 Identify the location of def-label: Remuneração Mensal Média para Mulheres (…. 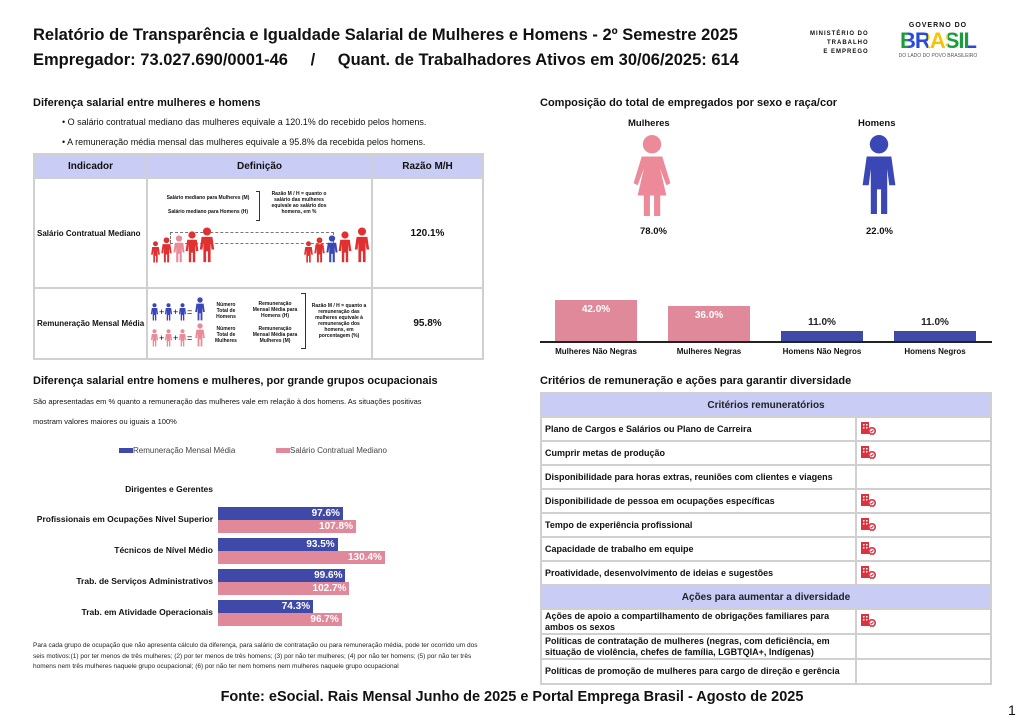
(275, 335).